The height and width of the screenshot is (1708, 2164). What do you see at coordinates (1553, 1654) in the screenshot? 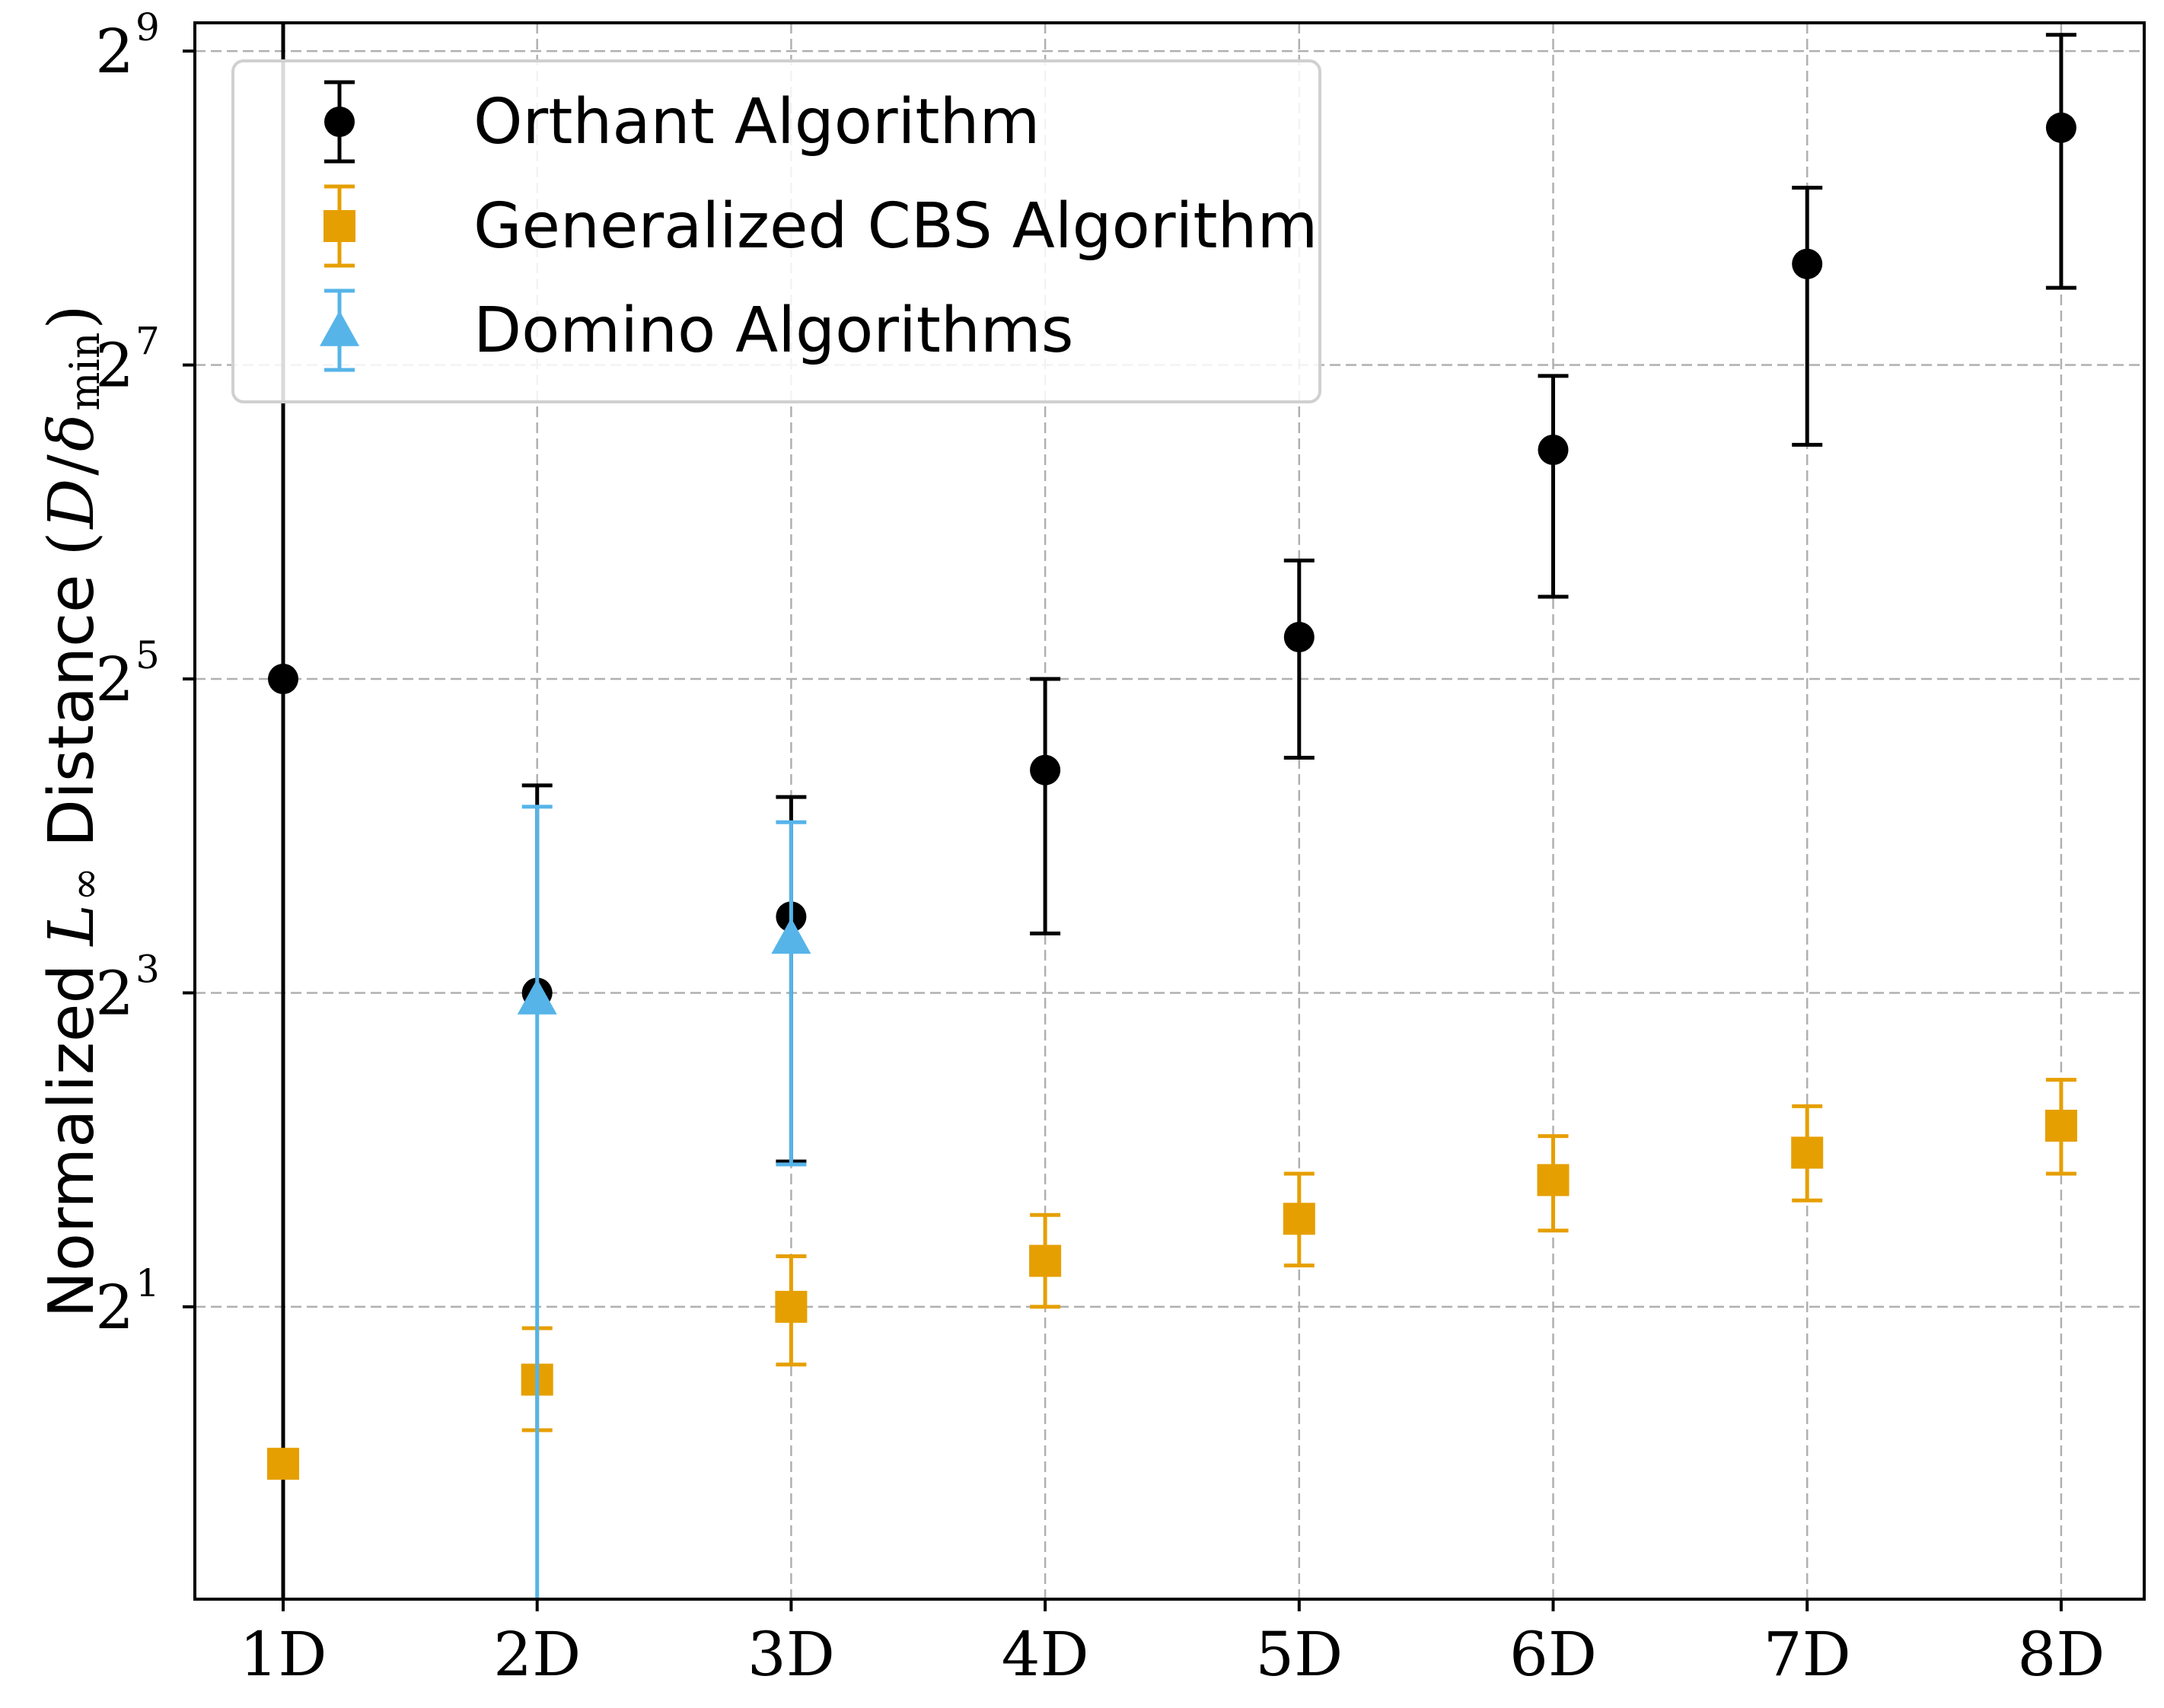
I see `x-tick-label: 6D` at bounding box center [1553, 1654].